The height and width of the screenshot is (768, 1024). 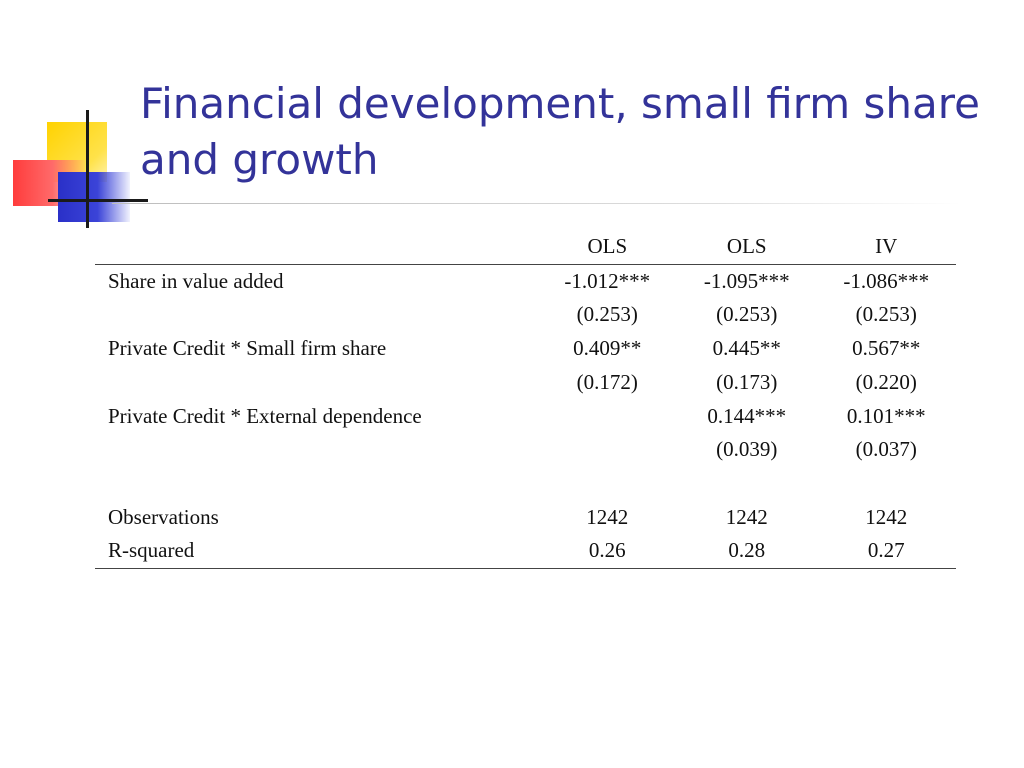 What do you see at coordinates (607, 247) in the screenshot?
I see `column-header-ols-1: OLS` at bounding box center [607, 247].